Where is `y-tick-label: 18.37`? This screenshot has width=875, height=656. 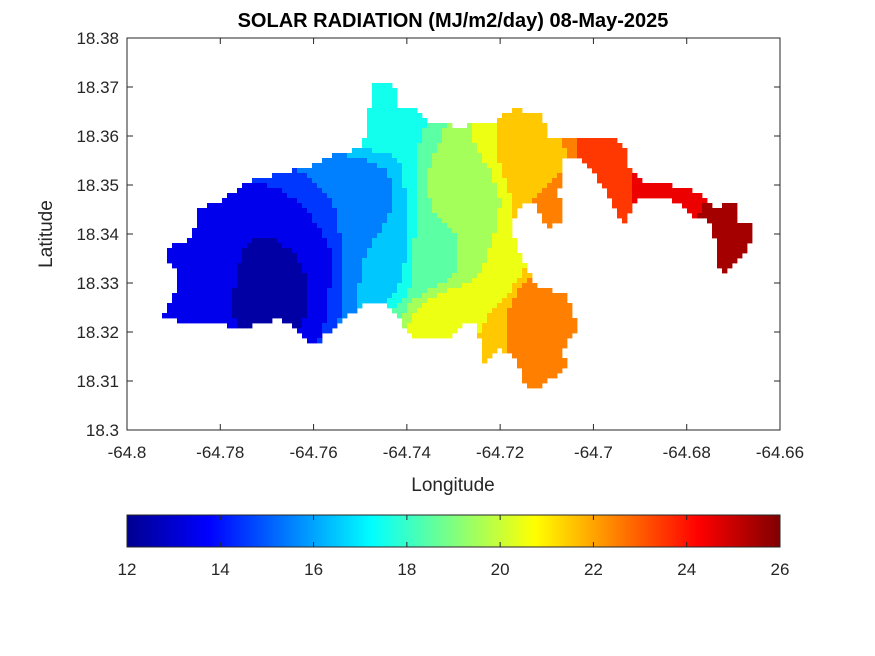 y-tick-label: 18.37 is located at coordinates (97, 87).